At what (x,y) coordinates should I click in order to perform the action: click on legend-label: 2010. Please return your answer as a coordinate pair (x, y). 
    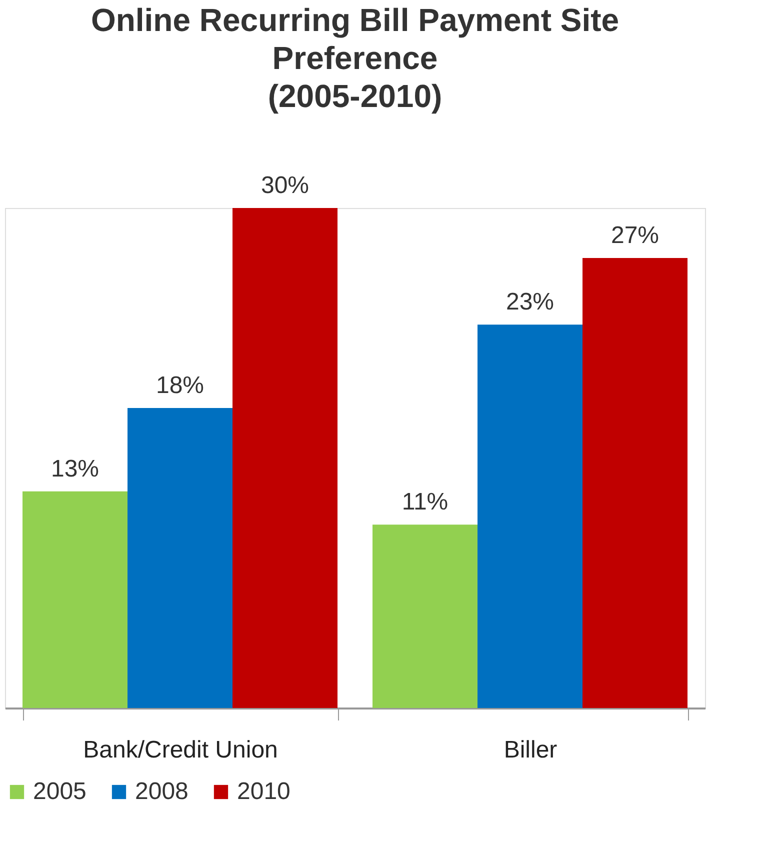
    Looking at the image, I should click on (263, 791).